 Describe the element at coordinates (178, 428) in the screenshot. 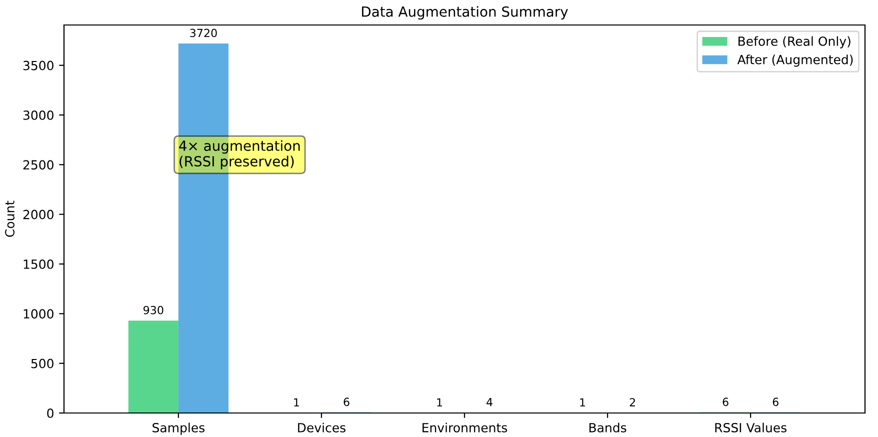

I see `x-tick-label: Samples` at that location.